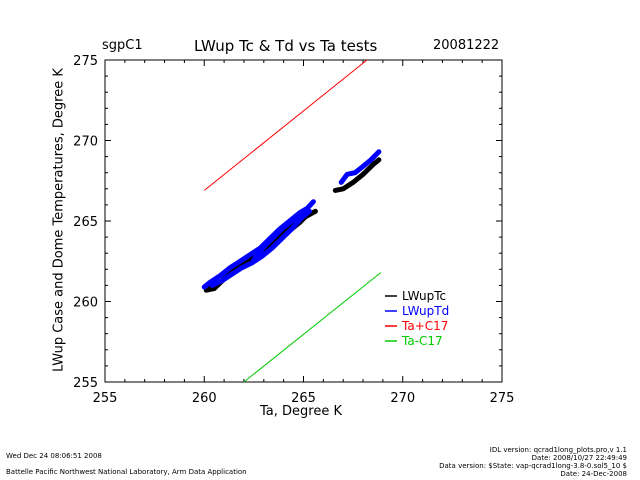 The image size is (640, 480). I want to click on x-axis-label: Ta, Degree K, so click(301, 411).